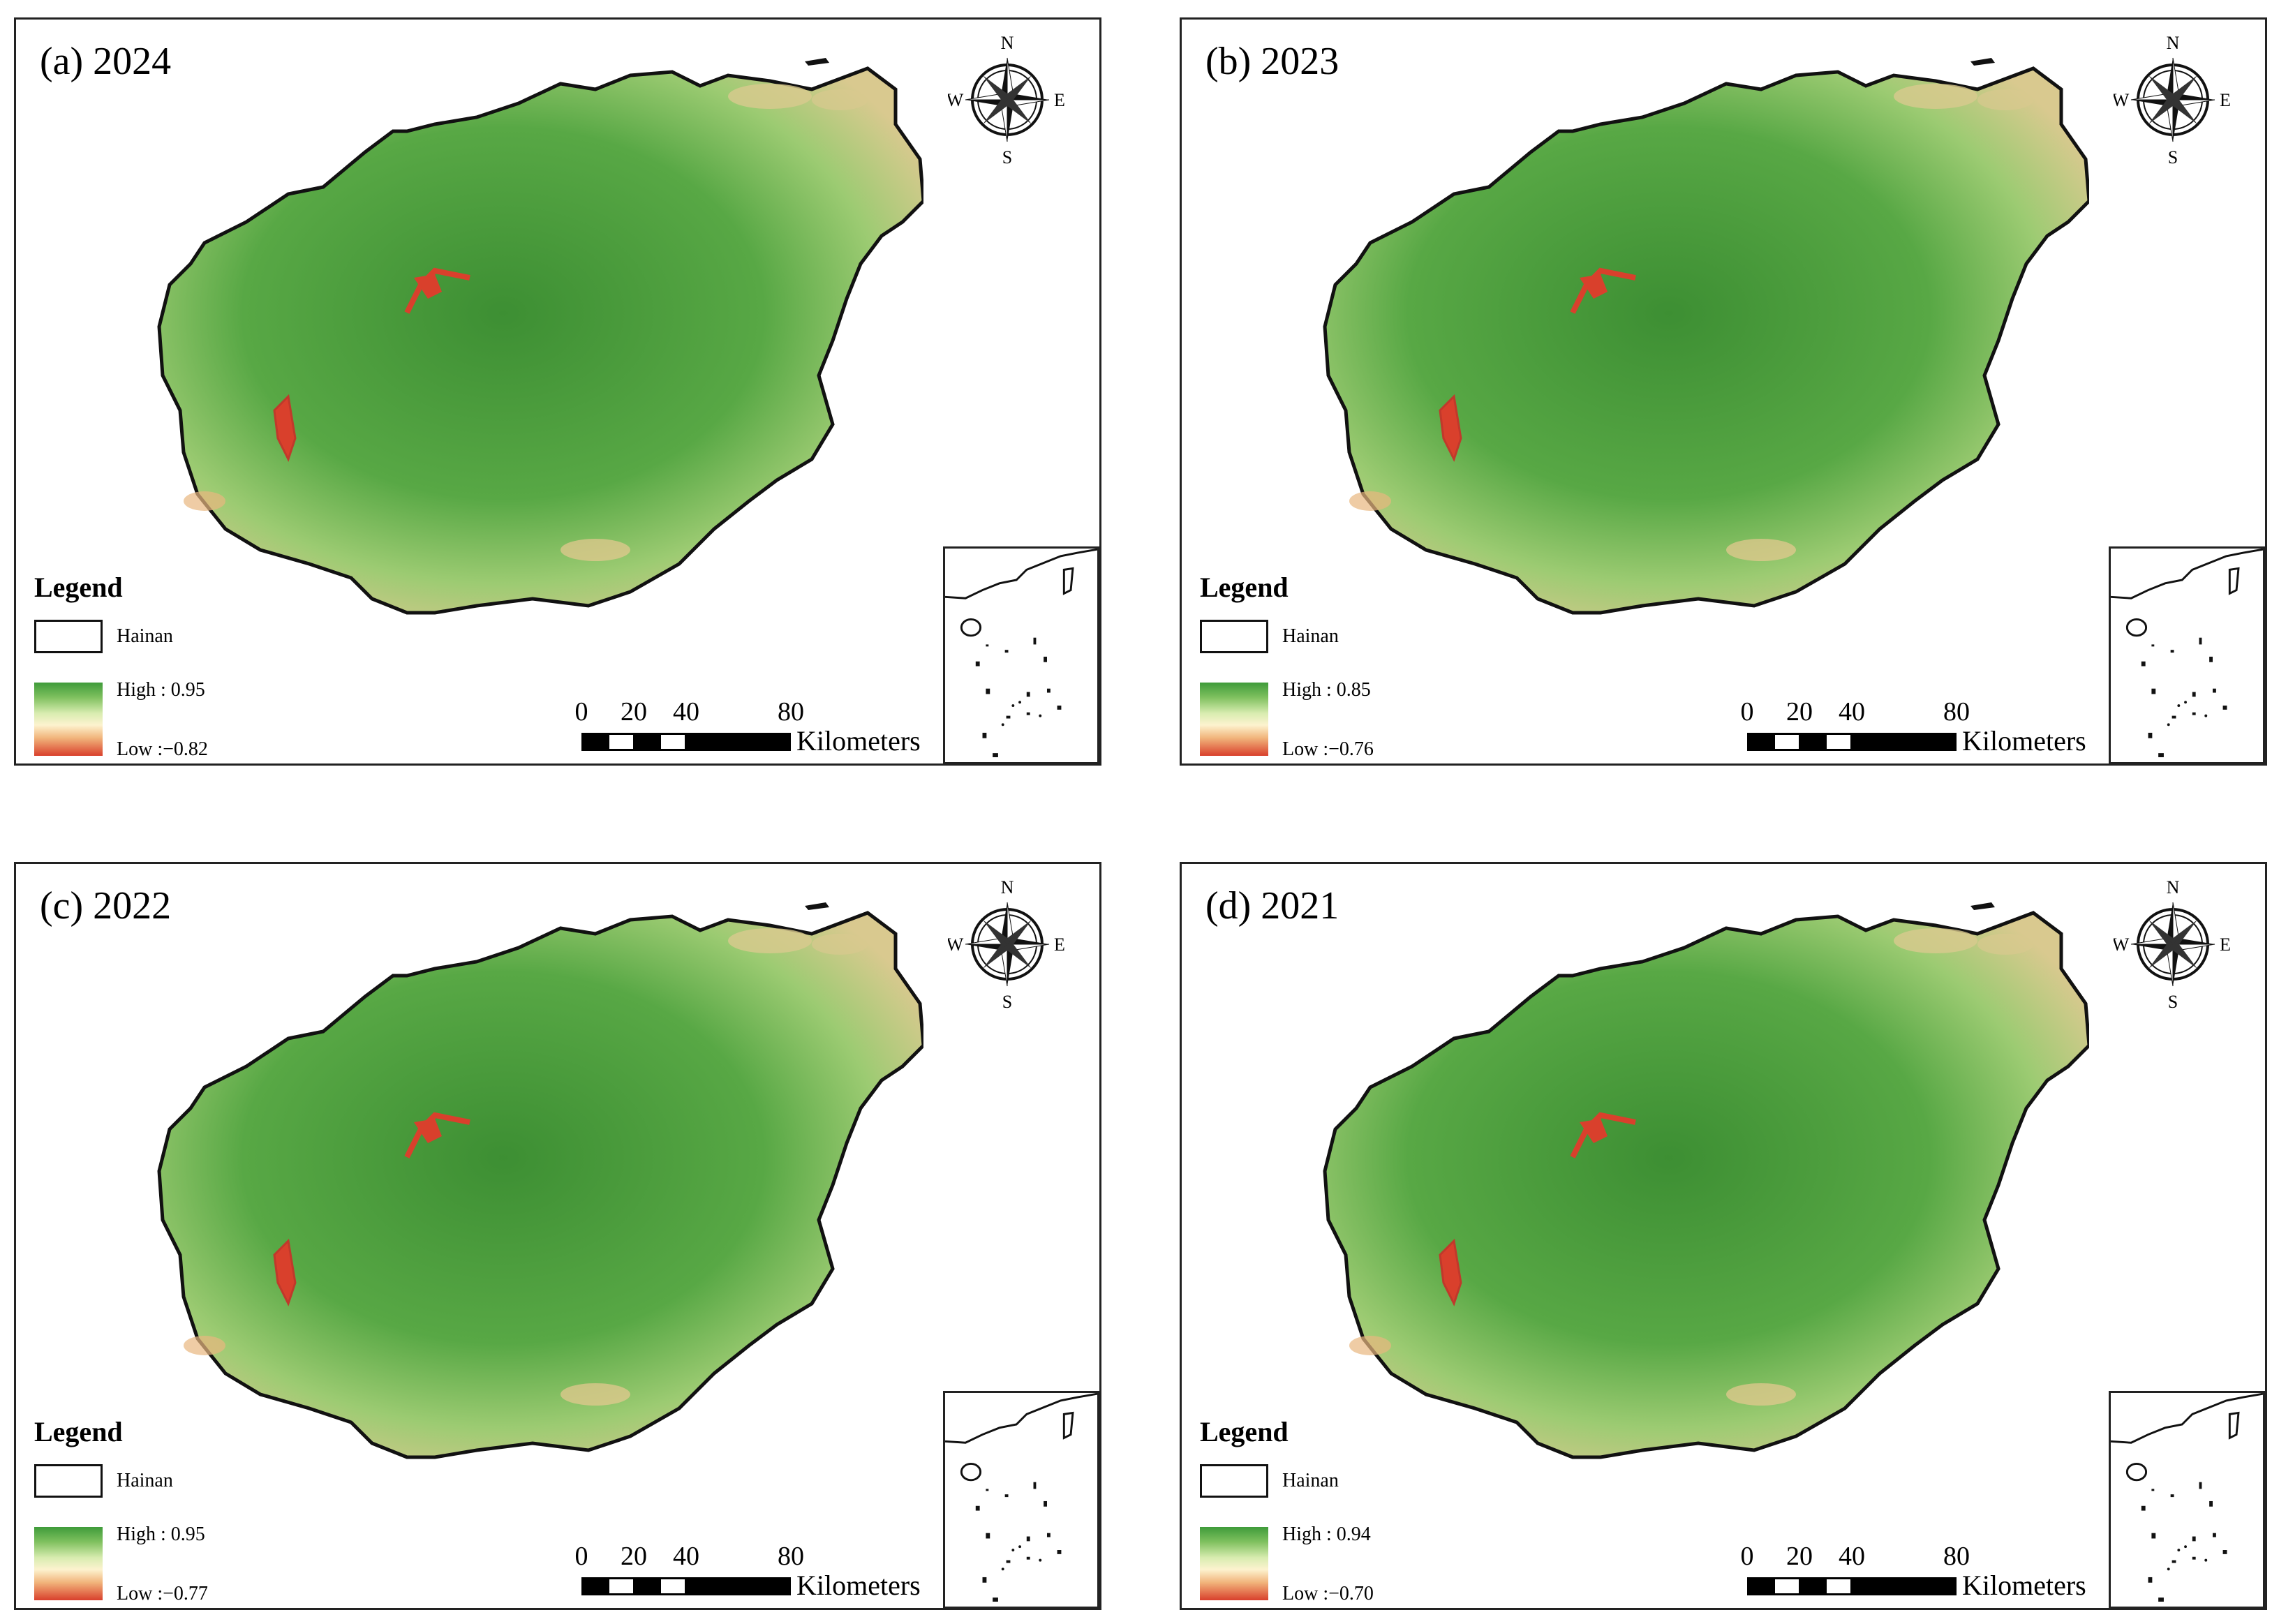 This screenshot has height=1624, width=2279. Describe the element at coordinates (1021, 1497) in the screenshot. I see `south-china-sea-inset` at that location.